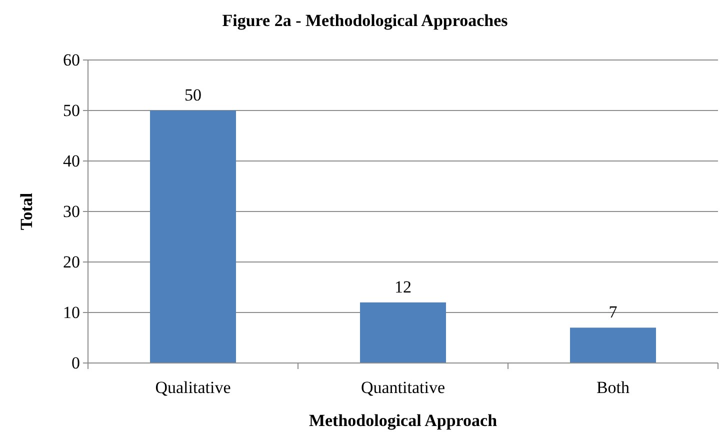  Describe the element at coordinates (71, 211) in the screenshot. I see `y-tick-label: 30` at that location.